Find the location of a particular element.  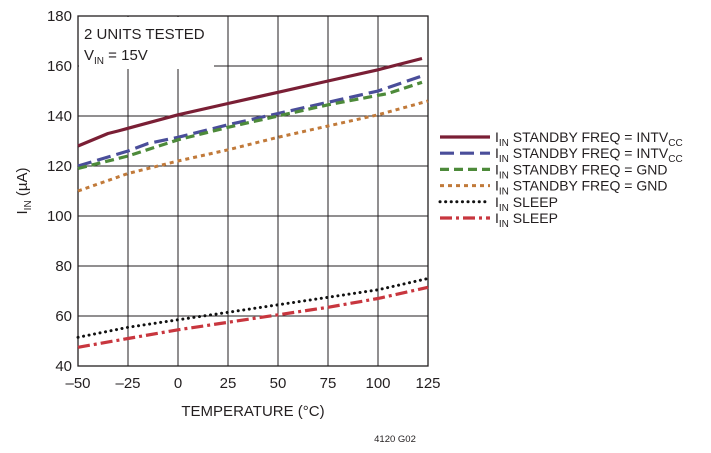

x-tick-label: 0 is located at coordinates (178, 383).